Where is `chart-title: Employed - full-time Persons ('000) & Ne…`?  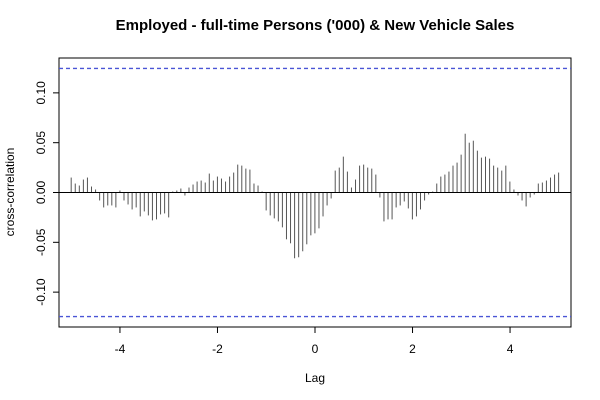
chart-title: Employed - full-time Persons ('000) & Ne… is located at coordinates (315, 25).